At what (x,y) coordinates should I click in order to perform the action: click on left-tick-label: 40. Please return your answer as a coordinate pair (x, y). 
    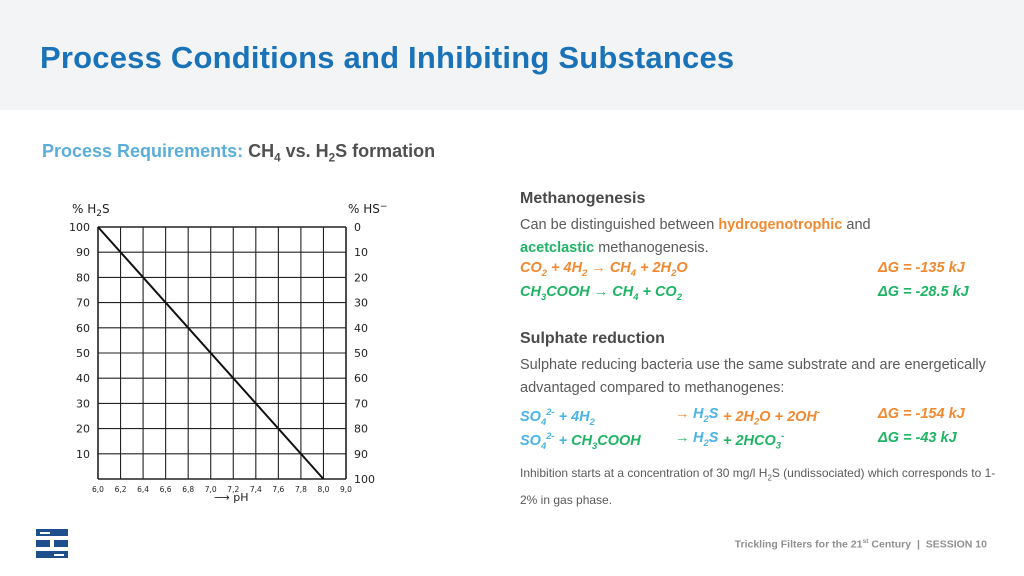
    Looking at the image, I should click on (83, 378).